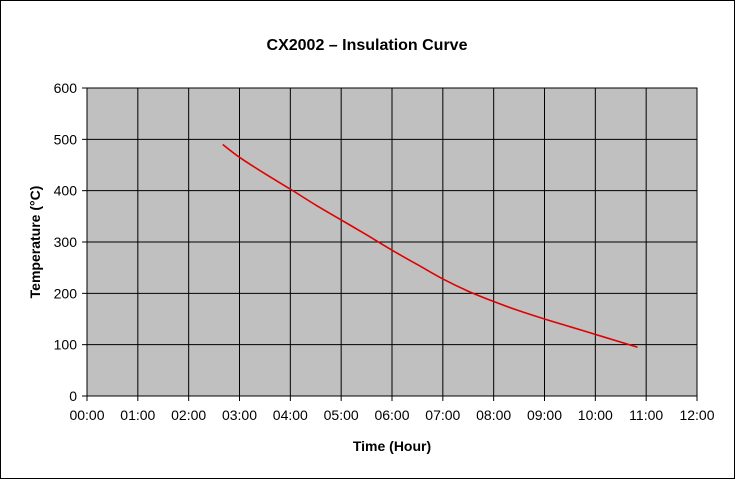  Describe the element at coordinates (595, 415) in the screenshot. I see `x-tick-label: 10:00` at that location.